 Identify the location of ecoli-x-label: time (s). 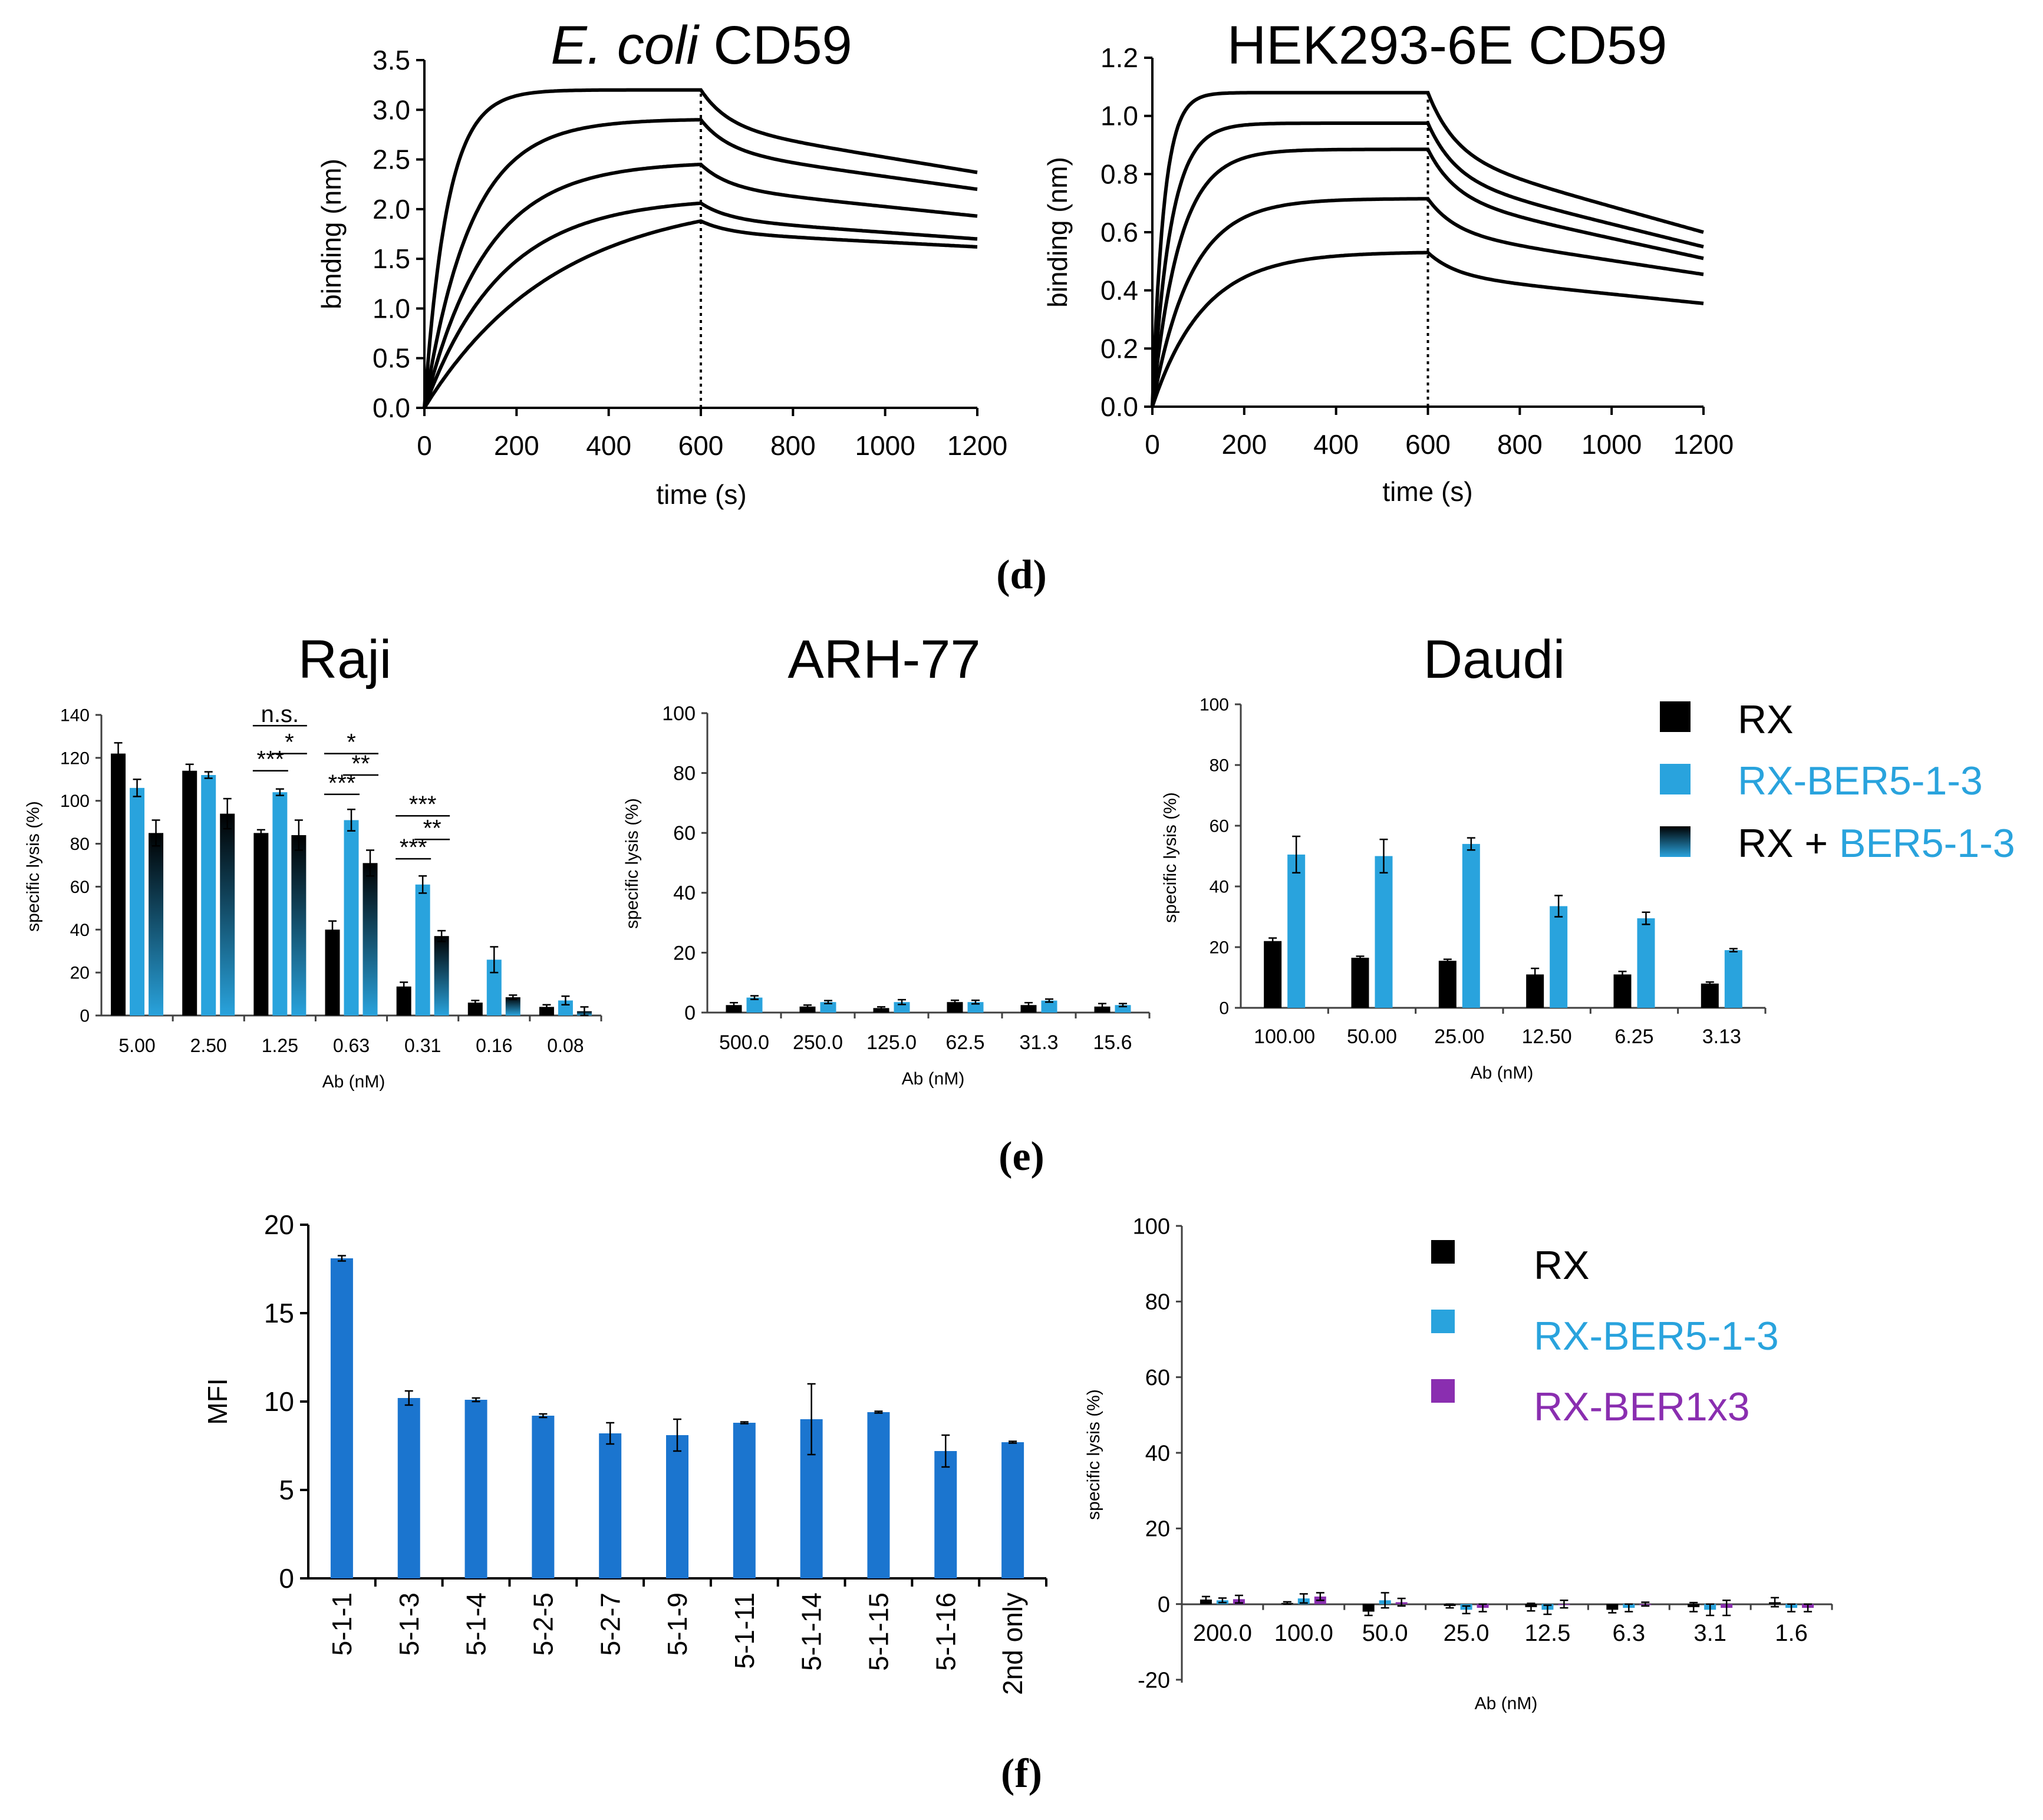
(701, 494).